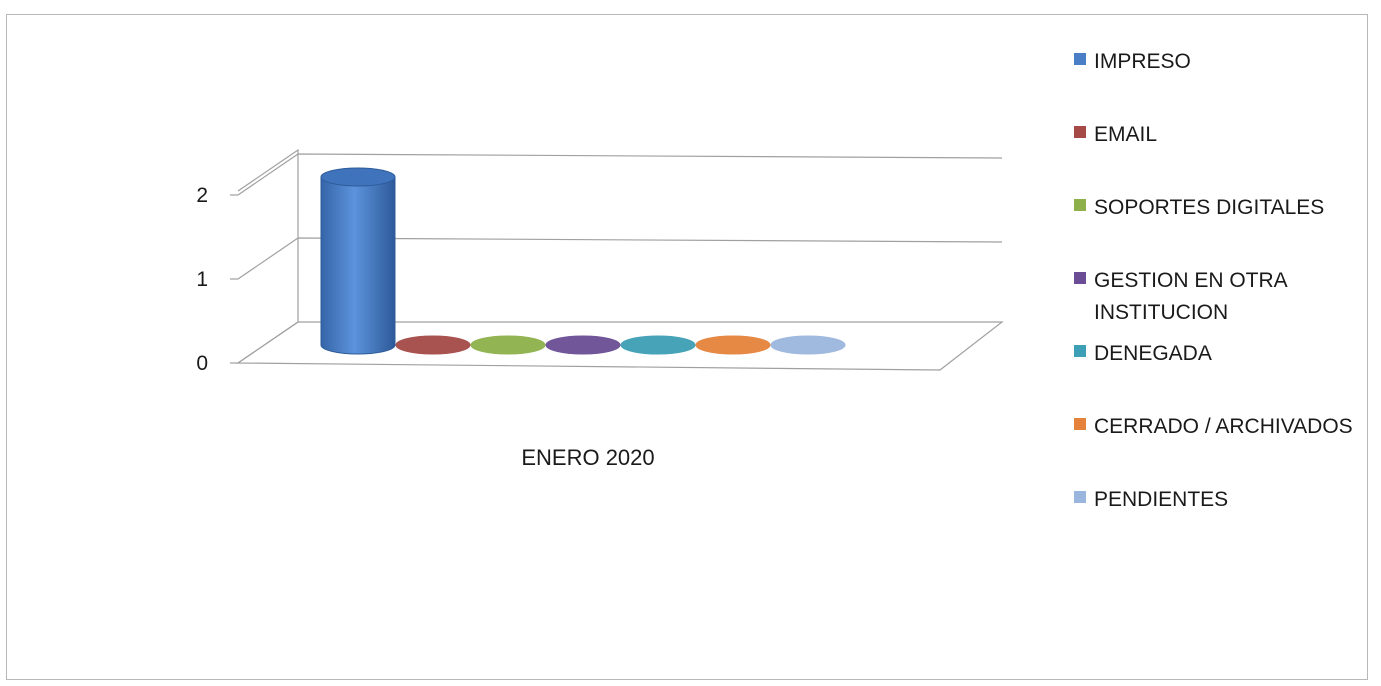 This screenshot has width=1381, height=686. What do you see at coordinates (1161, 499) in the screenshot?
I see `legend-label: PENDIENTES` at bounding box center [1161, 499].